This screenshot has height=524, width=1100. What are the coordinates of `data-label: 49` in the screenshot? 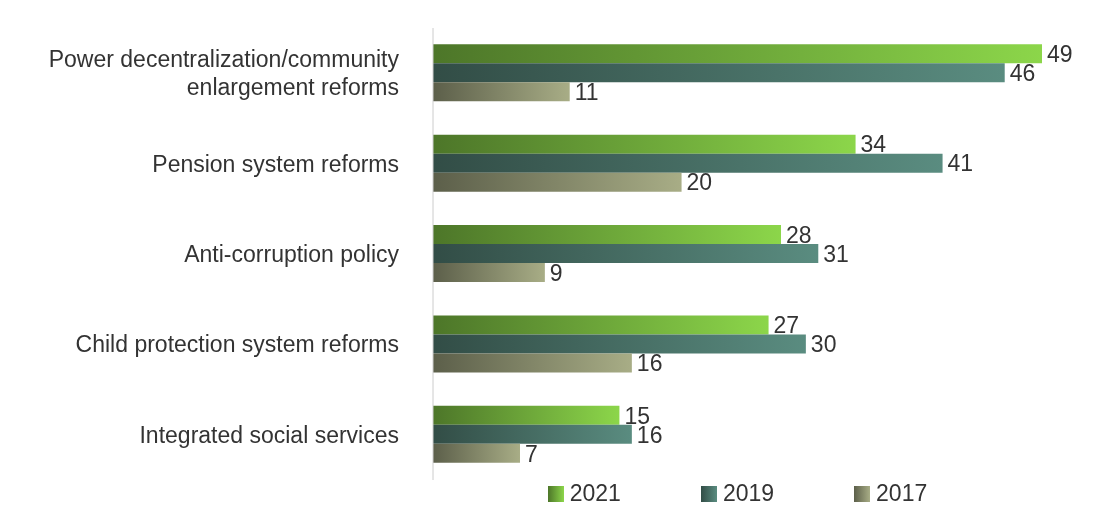 It's located at (1060, 53).